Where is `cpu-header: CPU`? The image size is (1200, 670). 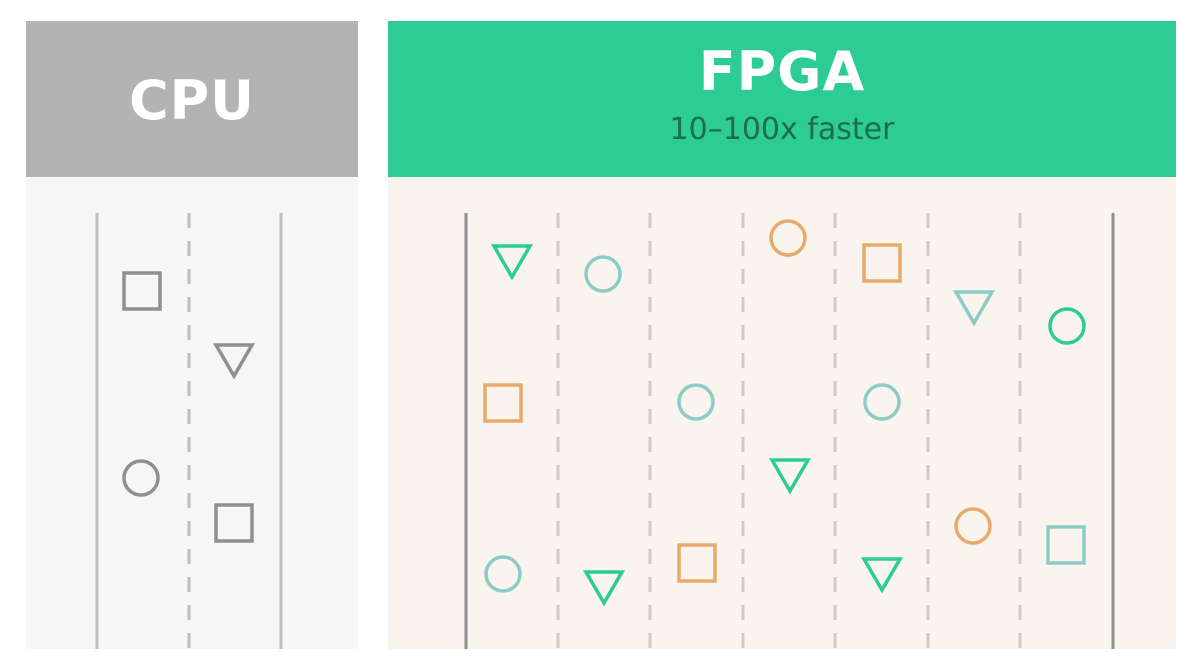
cpu-header: CPU is located at coordinates (192, 99).